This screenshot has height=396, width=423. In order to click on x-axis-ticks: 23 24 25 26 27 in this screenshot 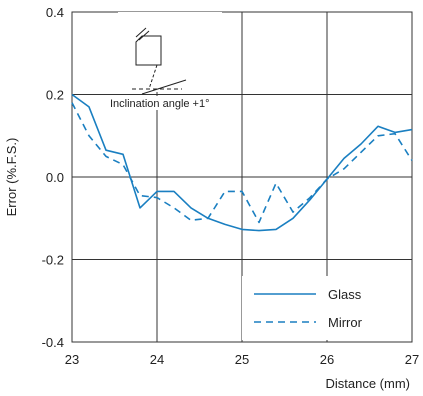, I will do `click(242, 352)`.